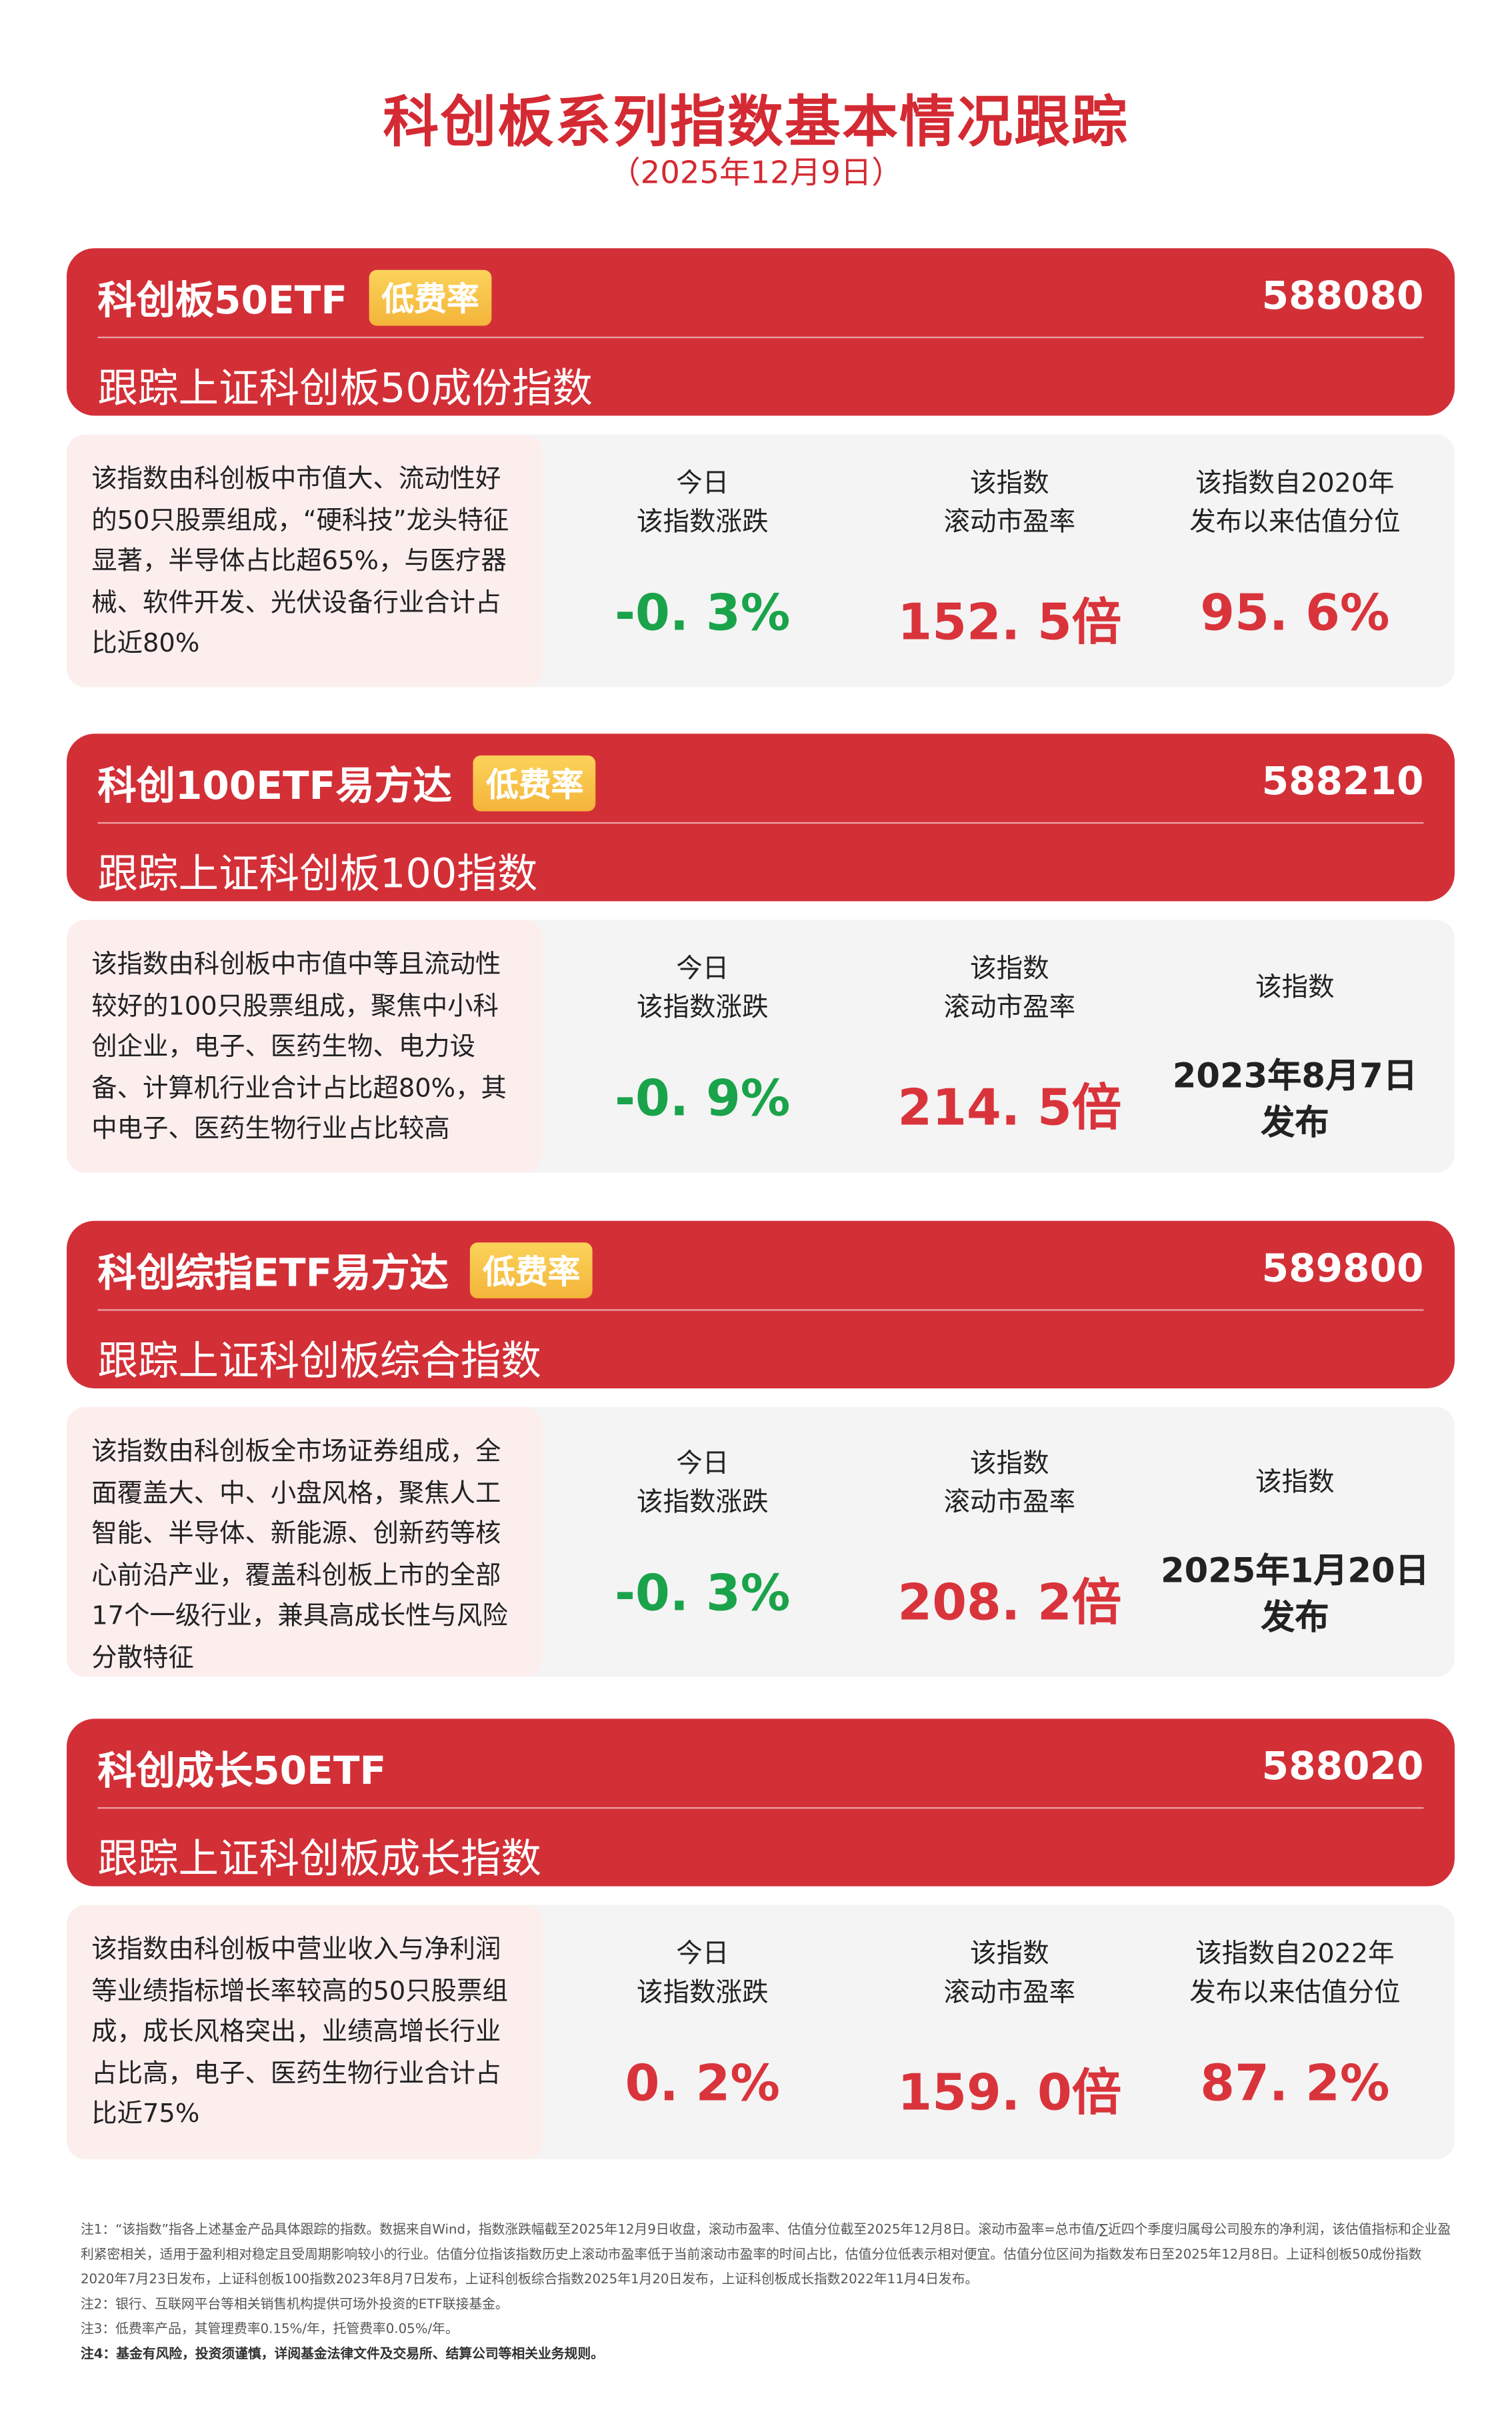 The height and width of the screenshot is (2420, 1512). I want to click on pe-ratio: 该指数 滚动市盈率 214. 5倍, so click(1010, 1045).